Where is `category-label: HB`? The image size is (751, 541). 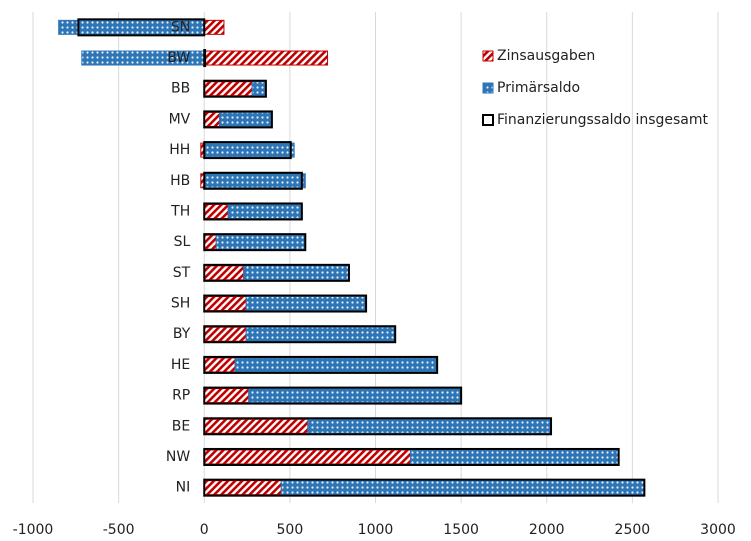 category-label: HB is located at coordinates (180, 181).